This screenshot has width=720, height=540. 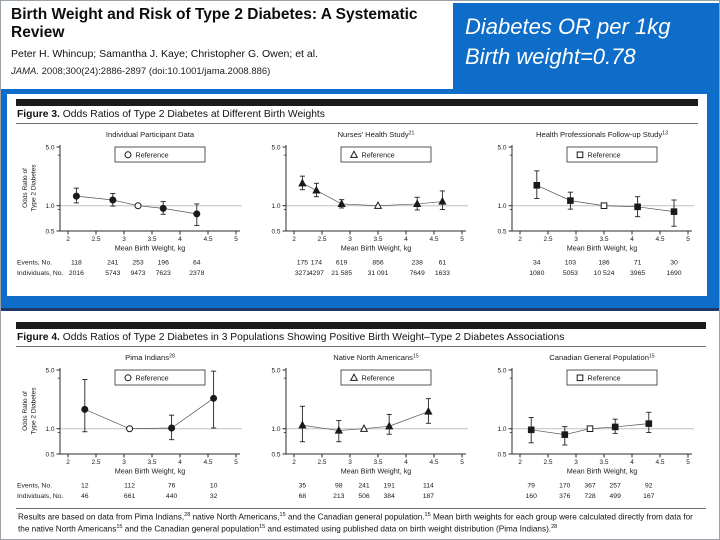 What do you see at coordinates (364, 496) in the screenshot?
I see `svg-text: 506` at bounding box center [364, 496].